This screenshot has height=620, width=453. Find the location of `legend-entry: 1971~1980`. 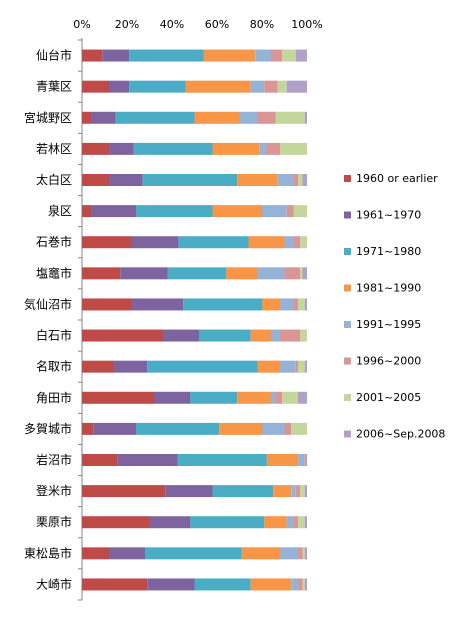

legend-entry: 1971~1980 is located at coordinates (388, 251).